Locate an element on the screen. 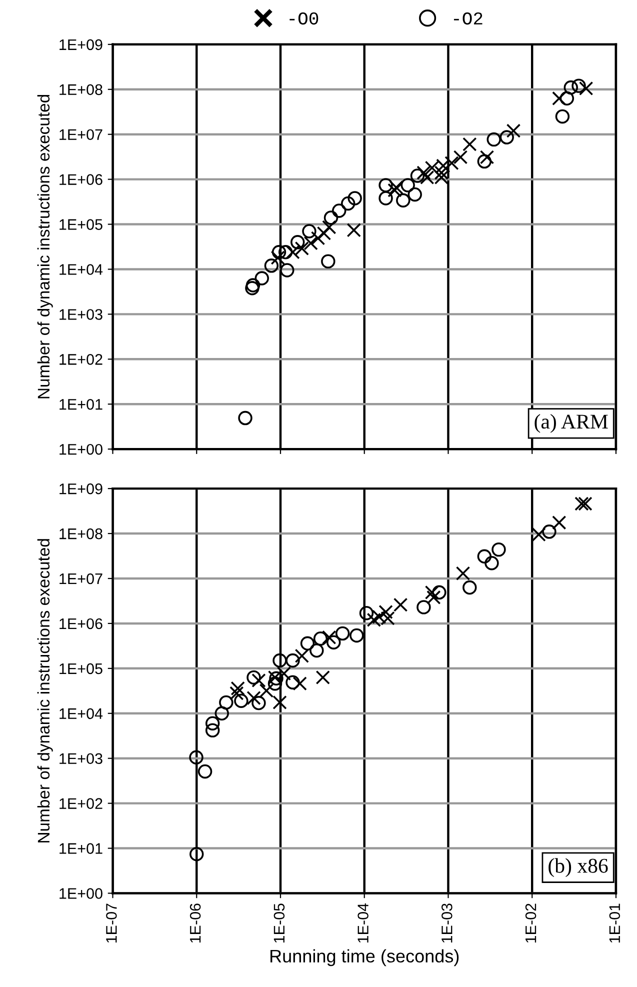 The height and width of the screenshot is (987, 637). x-tick-label: 1E-06 is located at coordinates (195, 923).